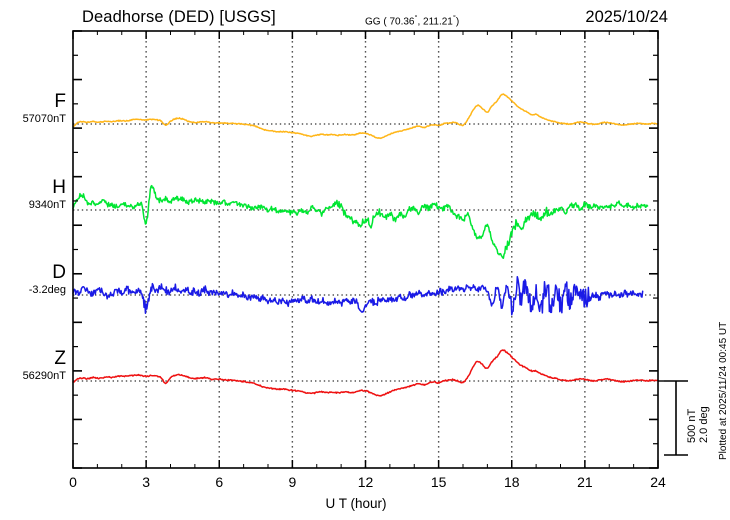 The image size is (730, 520). I want to click on trace-z, so click(365, 373).